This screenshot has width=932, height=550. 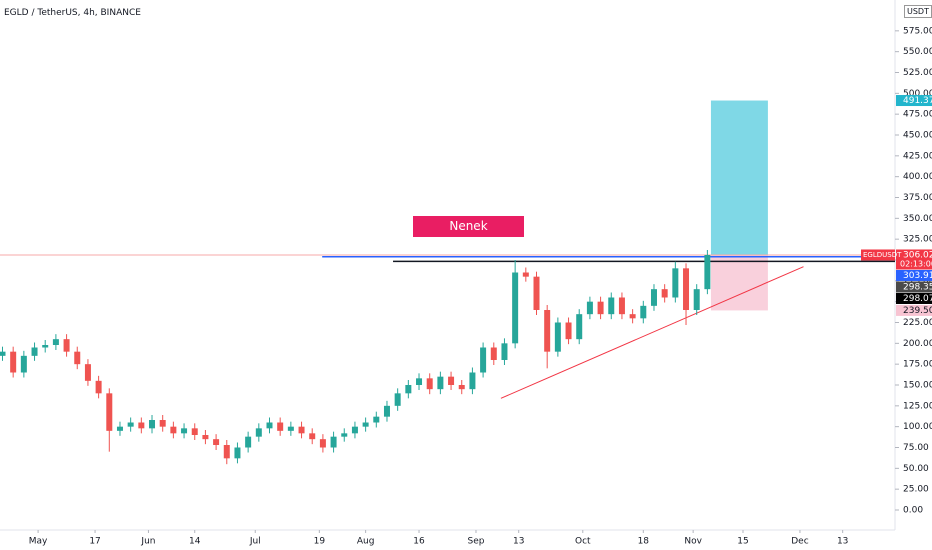 I want to click on y-tick-label: 0.00, so click(x=913, y=511).